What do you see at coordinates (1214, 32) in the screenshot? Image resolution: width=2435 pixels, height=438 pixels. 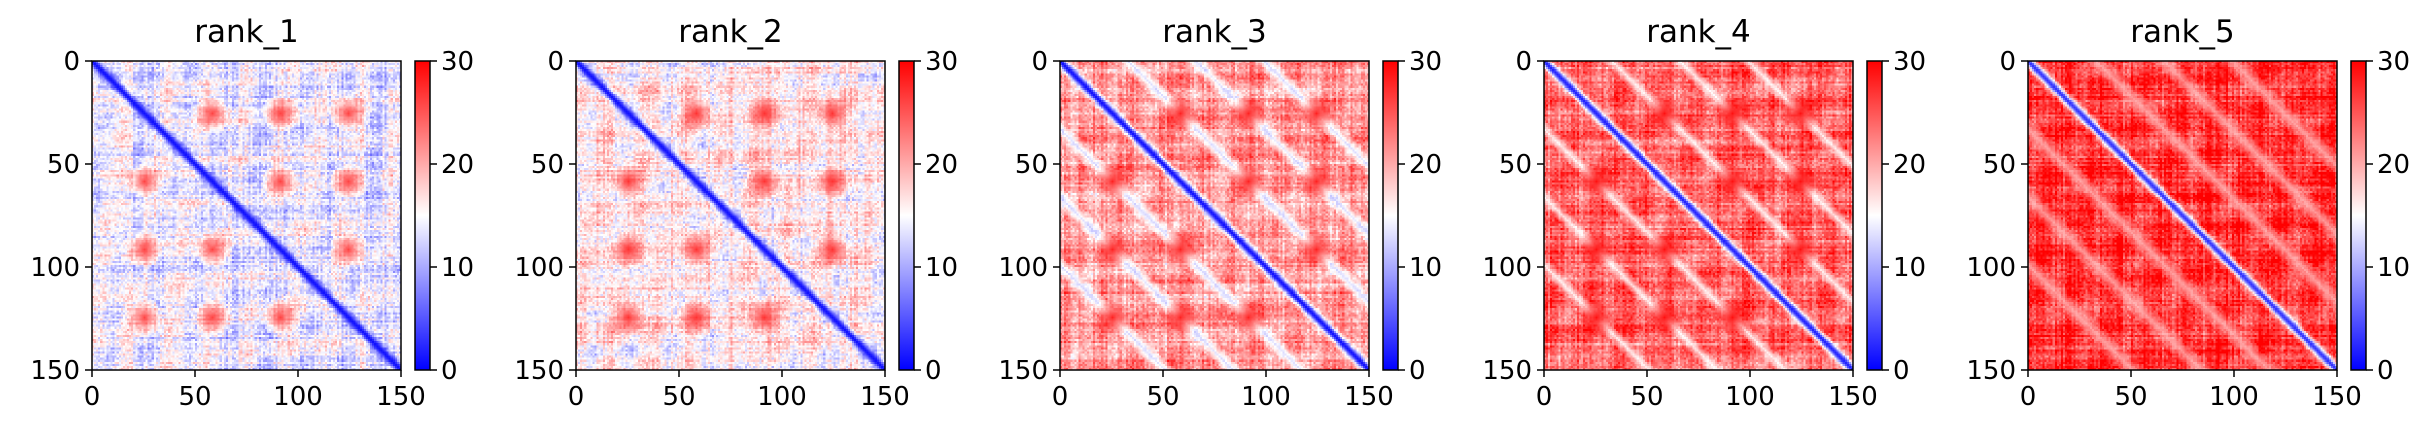 I see `panel-title: rank_3` at bounding box center [1214, 32].